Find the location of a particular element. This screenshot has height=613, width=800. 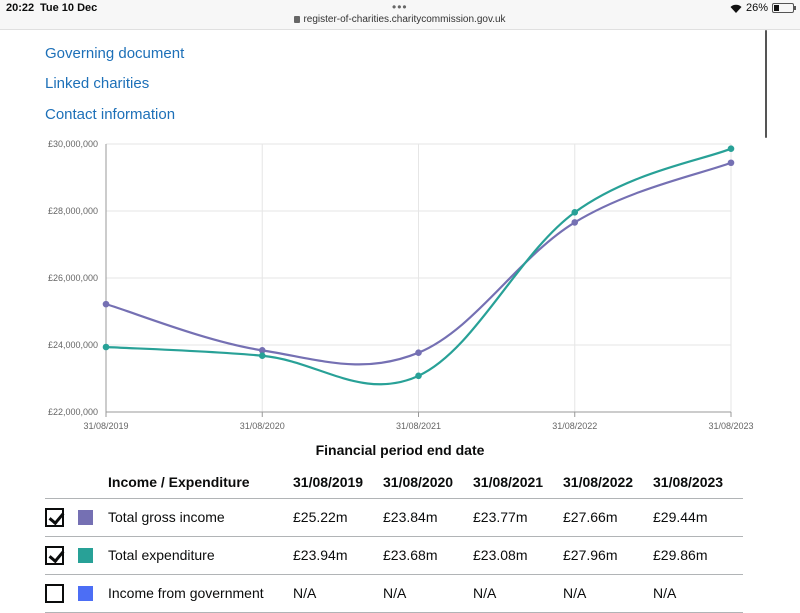

y-tick-label: £26,000,000 is located at coordinates (73, 278).